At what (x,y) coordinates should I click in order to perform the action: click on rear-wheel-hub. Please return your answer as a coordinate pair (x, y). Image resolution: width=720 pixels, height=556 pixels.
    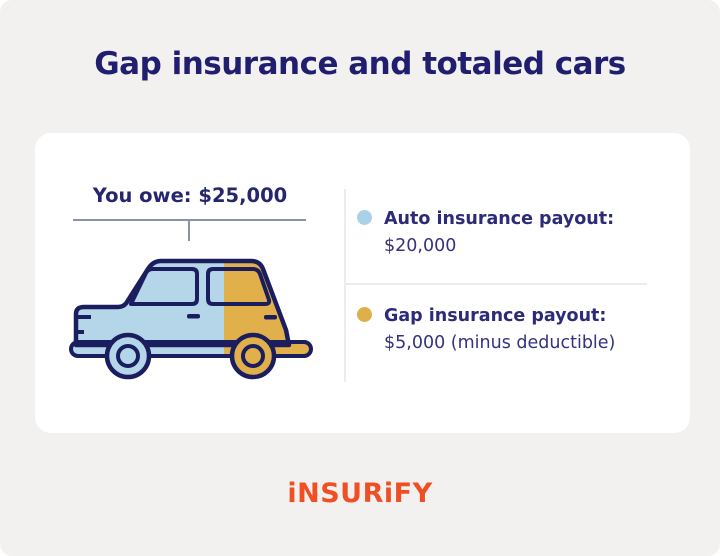
    Looking at the image, I should click on (253, 356).